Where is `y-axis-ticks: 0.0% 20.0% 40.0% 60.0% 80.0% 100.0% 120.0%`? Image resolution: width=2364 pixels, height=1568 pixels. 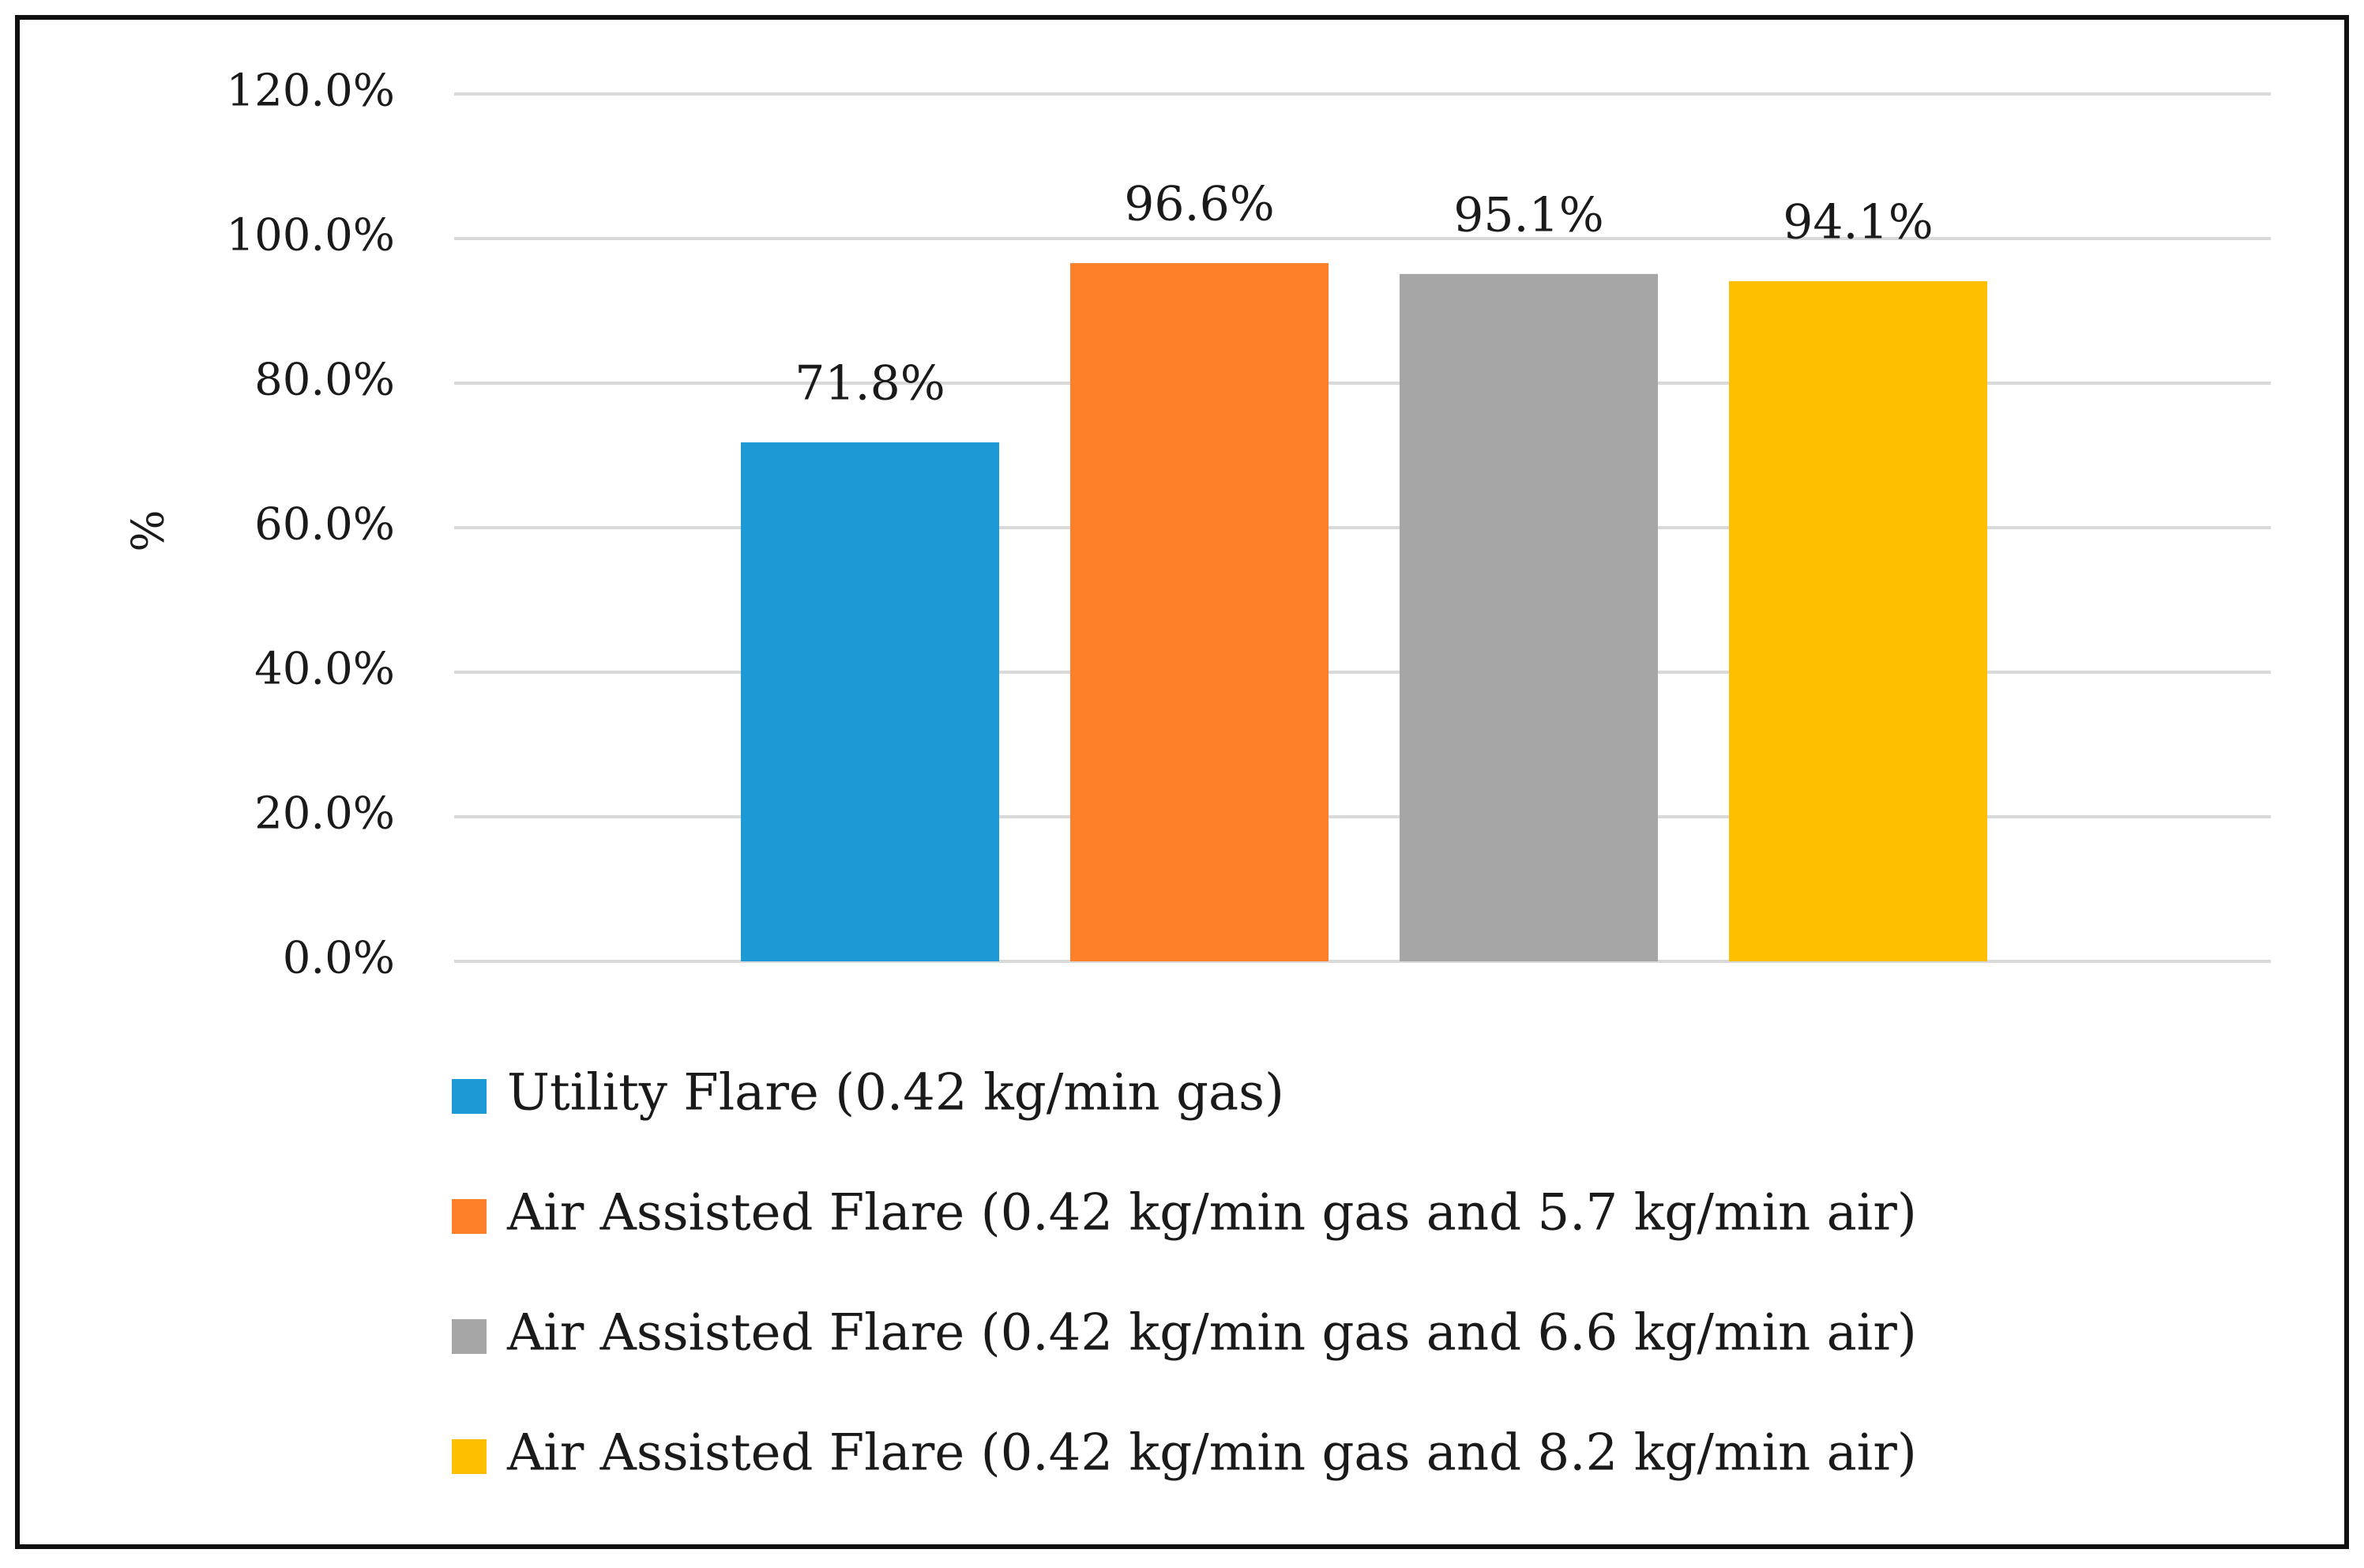
y-axis-ticks: 0.0% 20.0% 40.0% 60.0% 80.0% 100.0% 120.0% is located at coordinates (310, 525).